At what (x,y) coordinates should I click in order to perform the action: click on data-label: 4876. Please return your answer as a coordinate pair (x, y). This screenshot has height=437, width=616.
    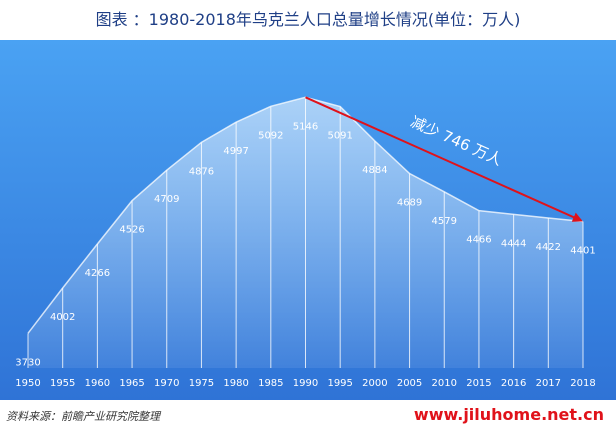
    Looking at the image, I should click on (201, 171).